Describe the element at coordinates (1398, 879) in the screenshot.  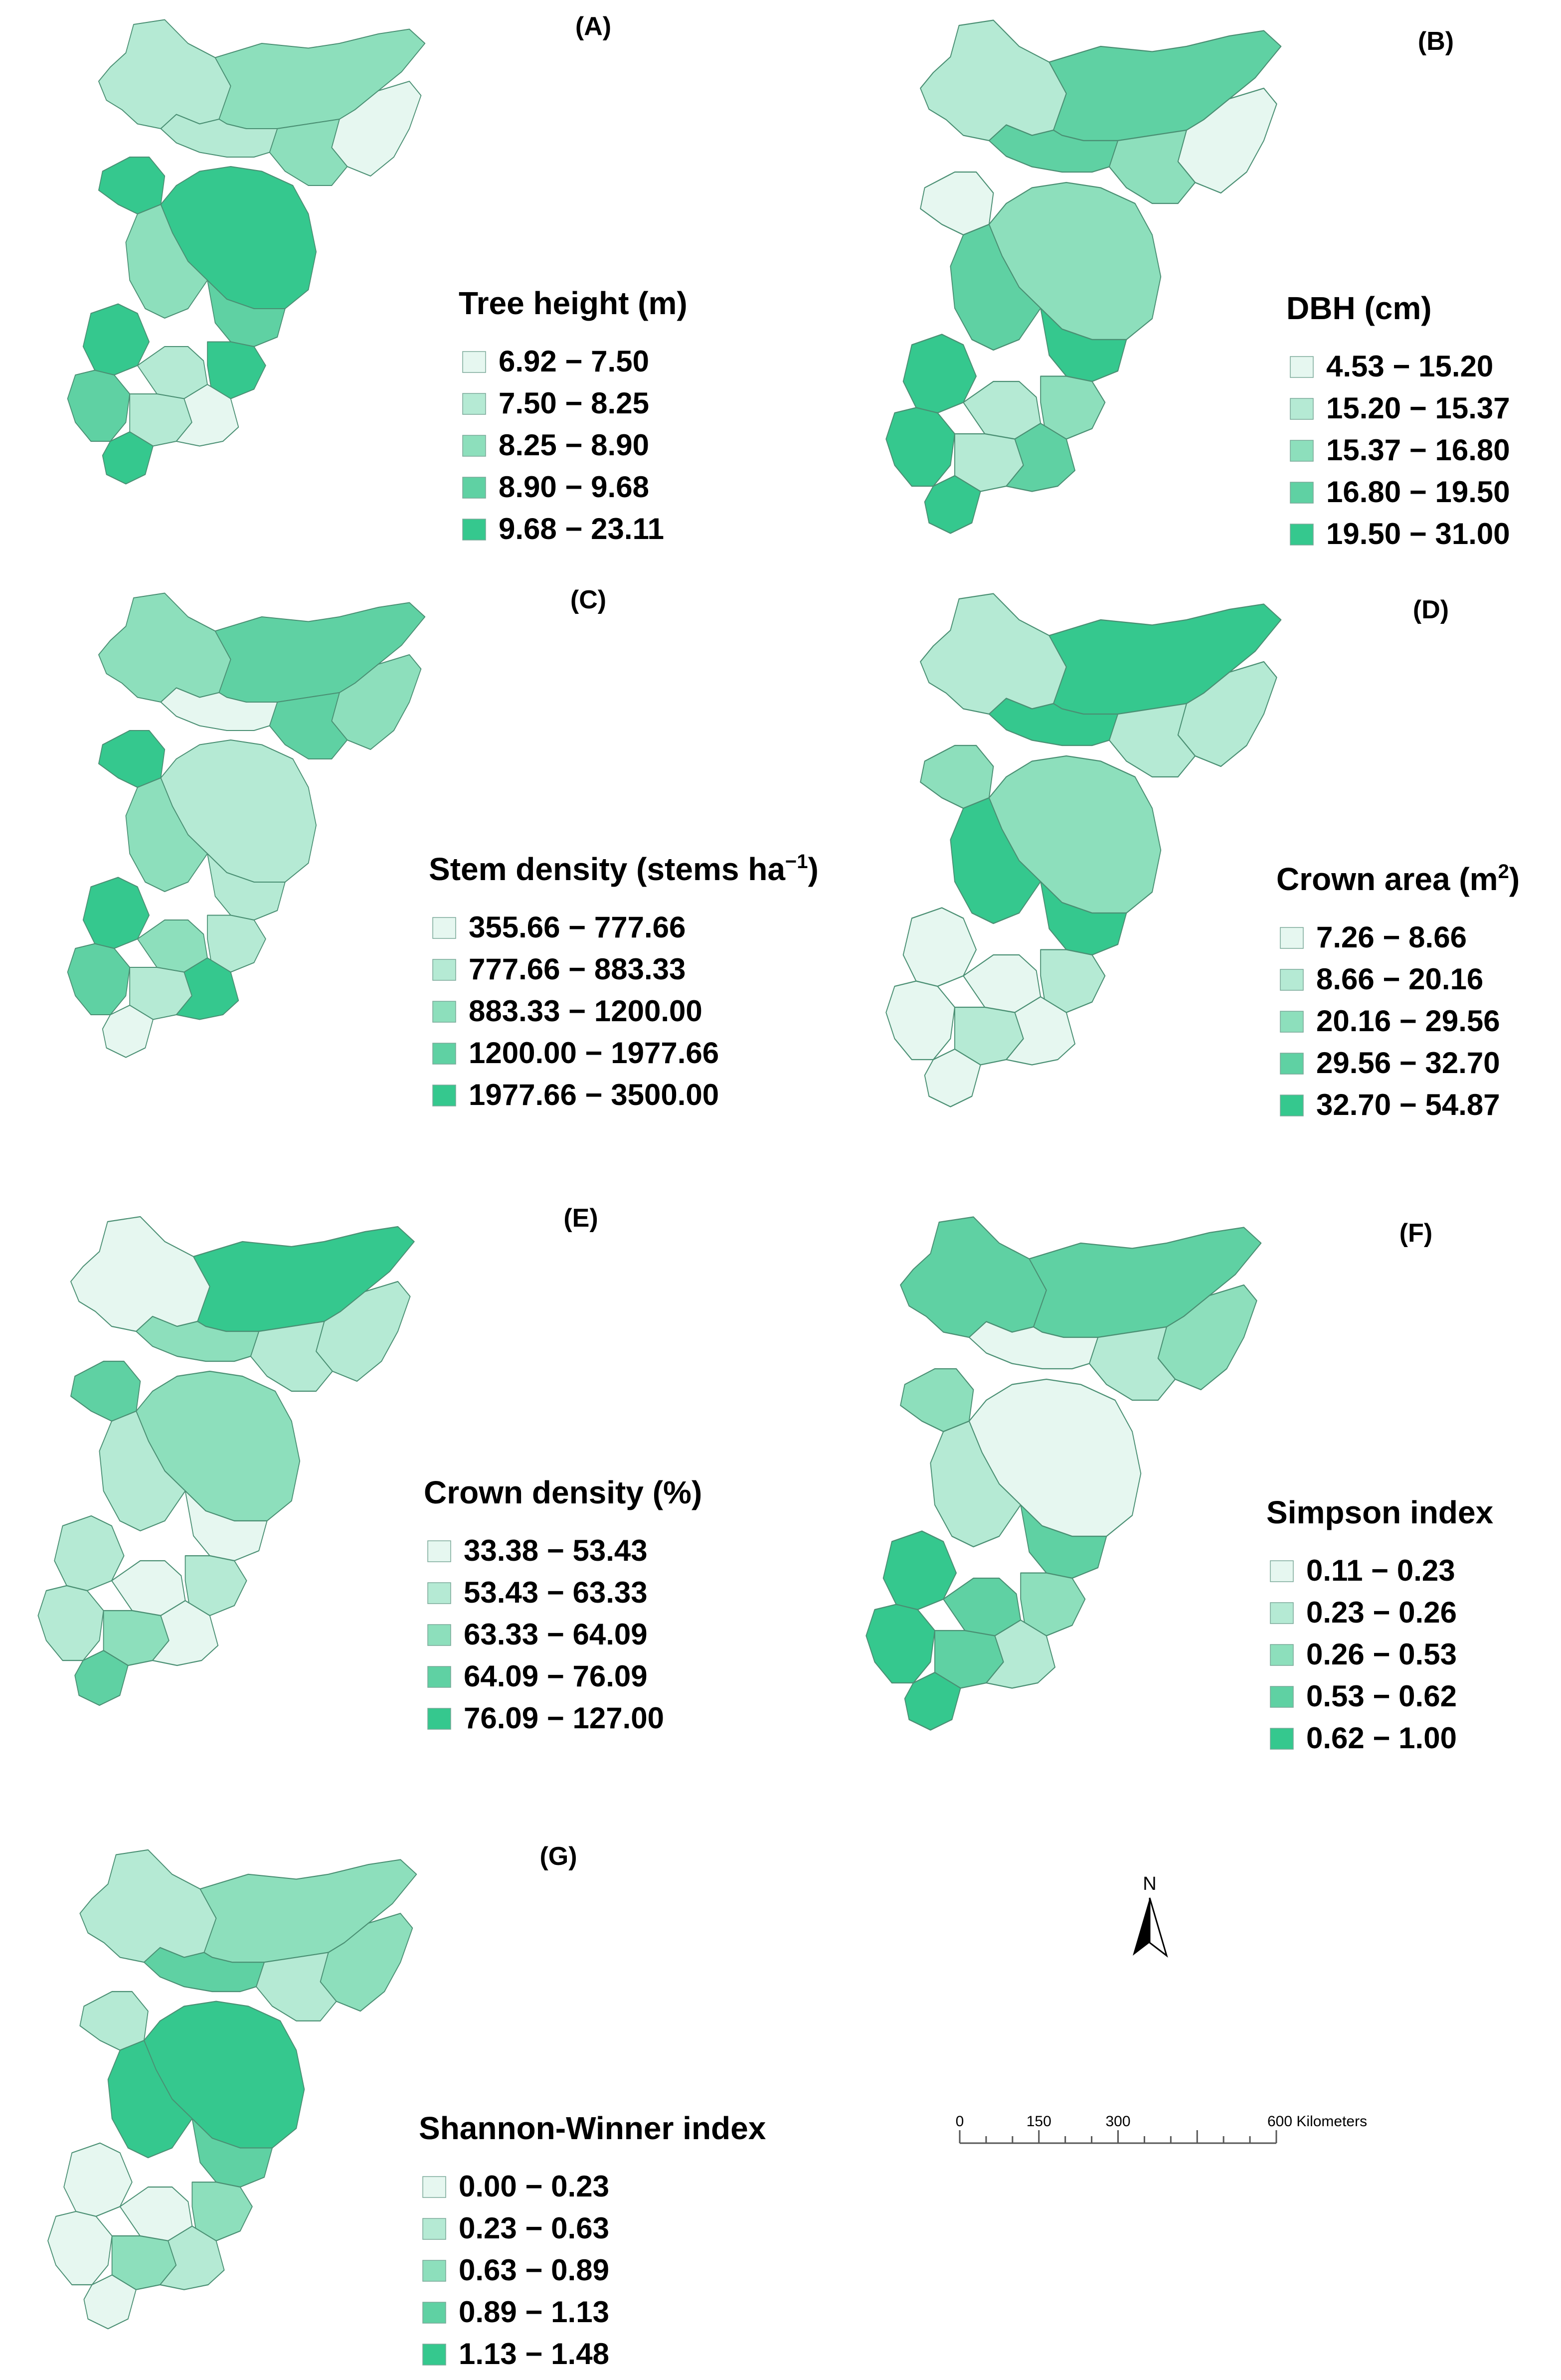
I see `legend-title: Crown area (m2)` at that location.